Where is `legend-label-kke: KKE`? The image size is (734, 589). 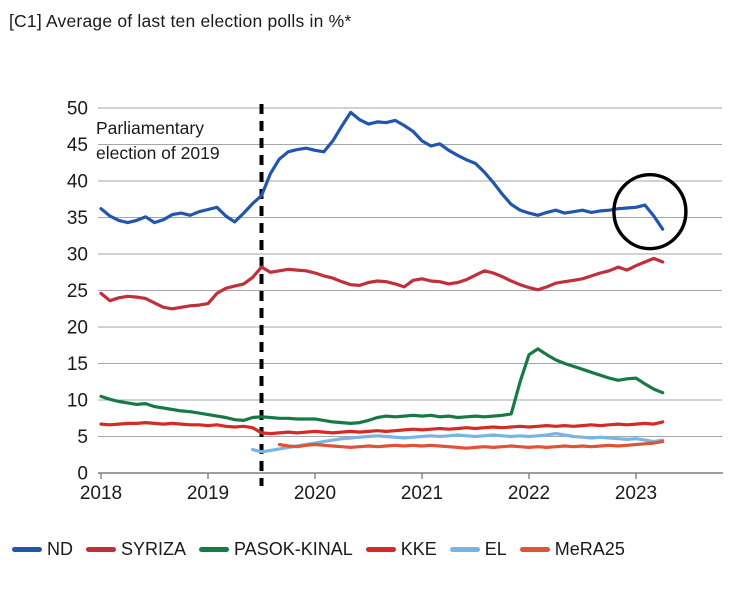
legend-label-kke: KKE is located at coordinates (418, 549).